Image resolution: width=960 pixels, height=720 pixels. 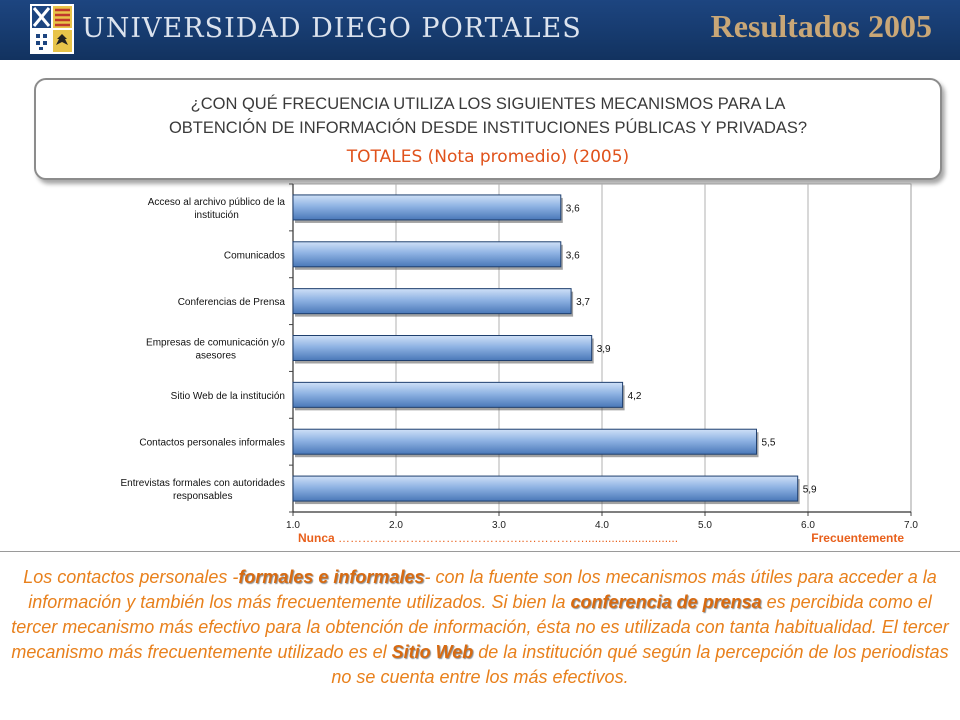 I want to click on highlight-conferencia-prensa: conferencia de prensa, so click(x=666, y=602).